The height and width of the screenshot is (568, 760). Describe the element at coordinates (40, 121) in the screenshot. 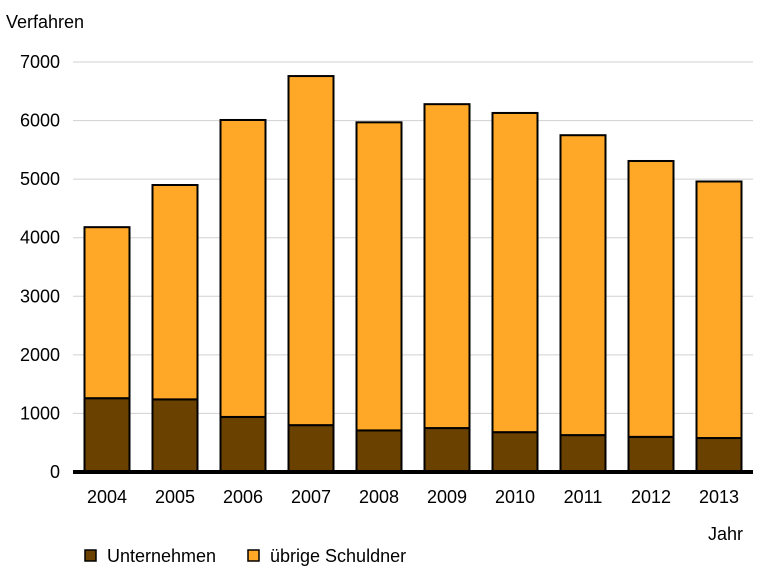

I see `y-tick-label: 6000` at that location.